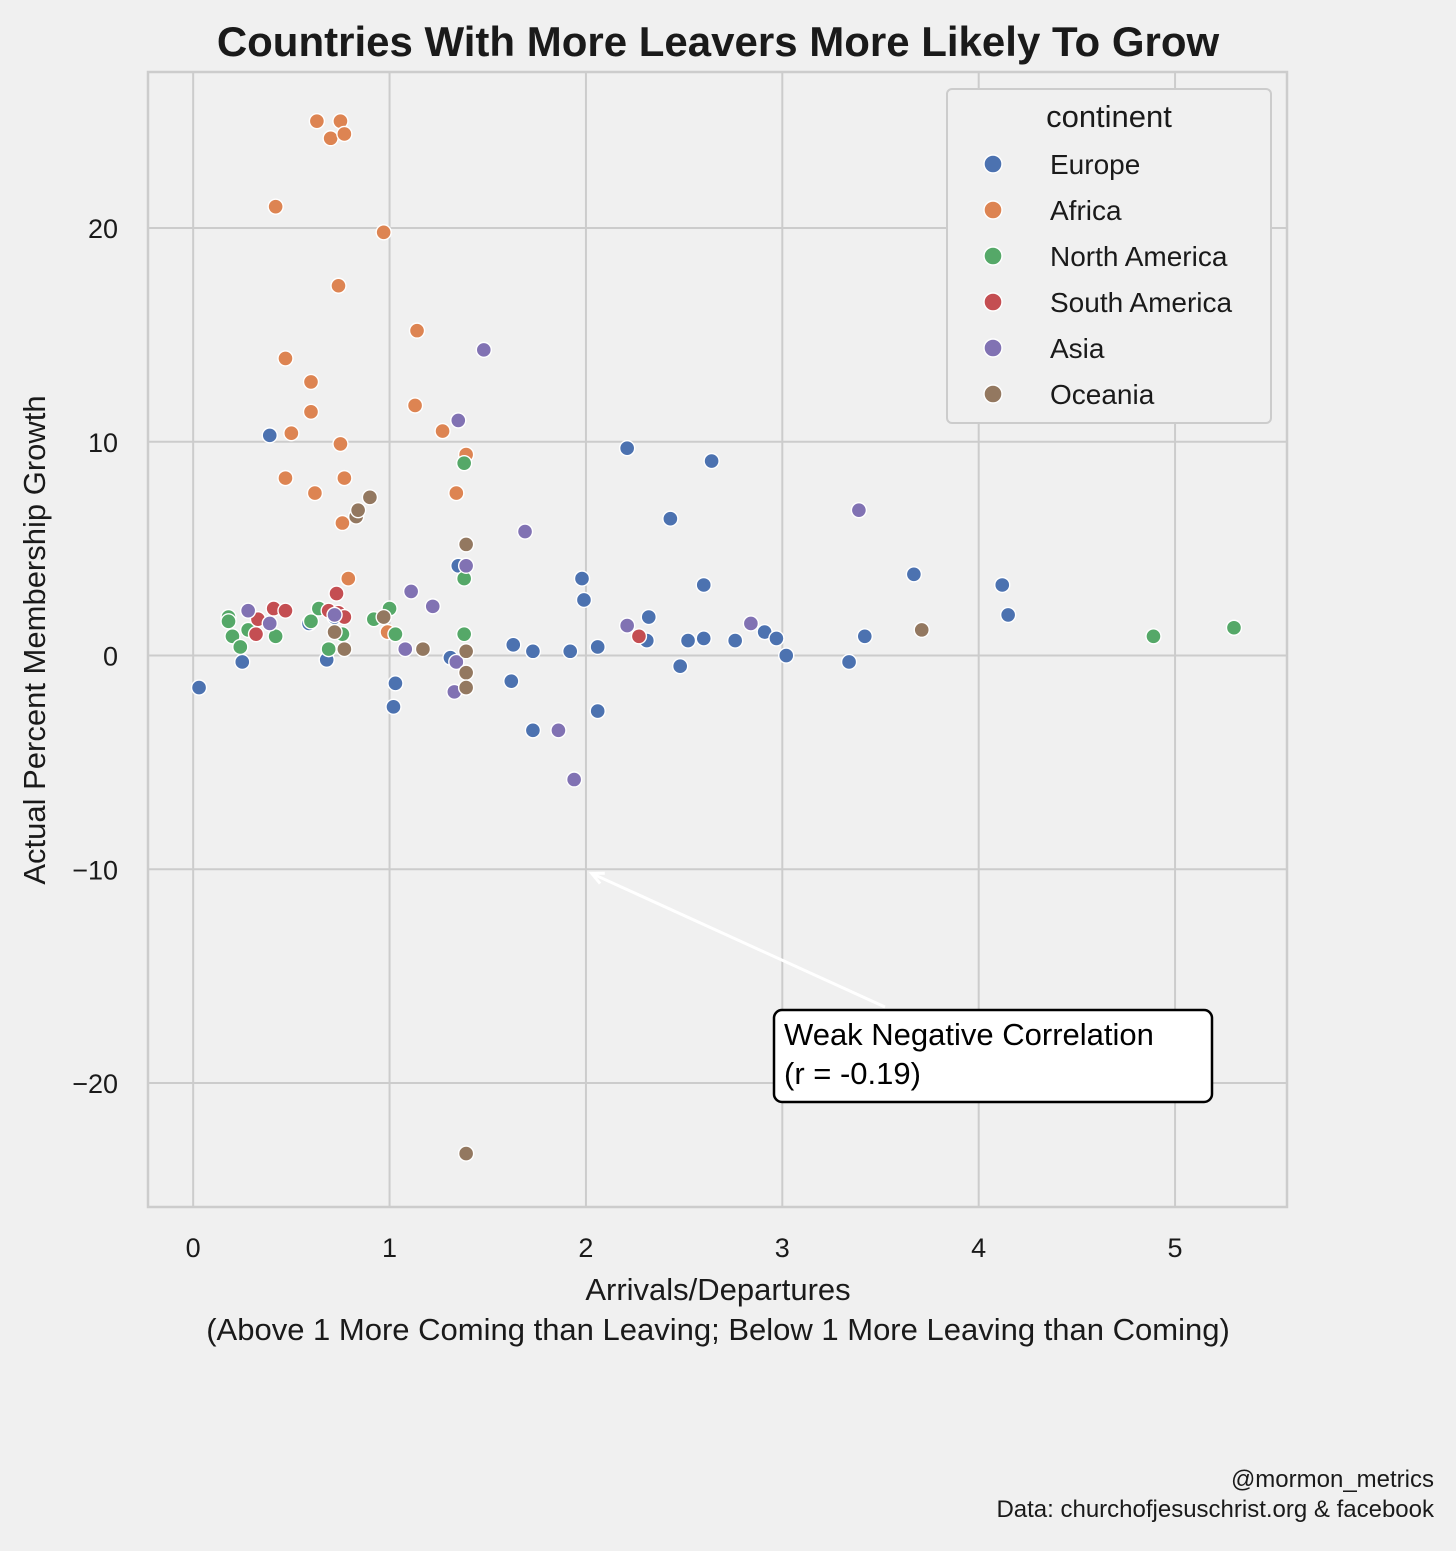 This screenshot has width=1456, height=1551. What do you see at coordinates (95, 1084) in the screenshot?
I see `y-tick-label: −20` at bounding box center [95, 1084].